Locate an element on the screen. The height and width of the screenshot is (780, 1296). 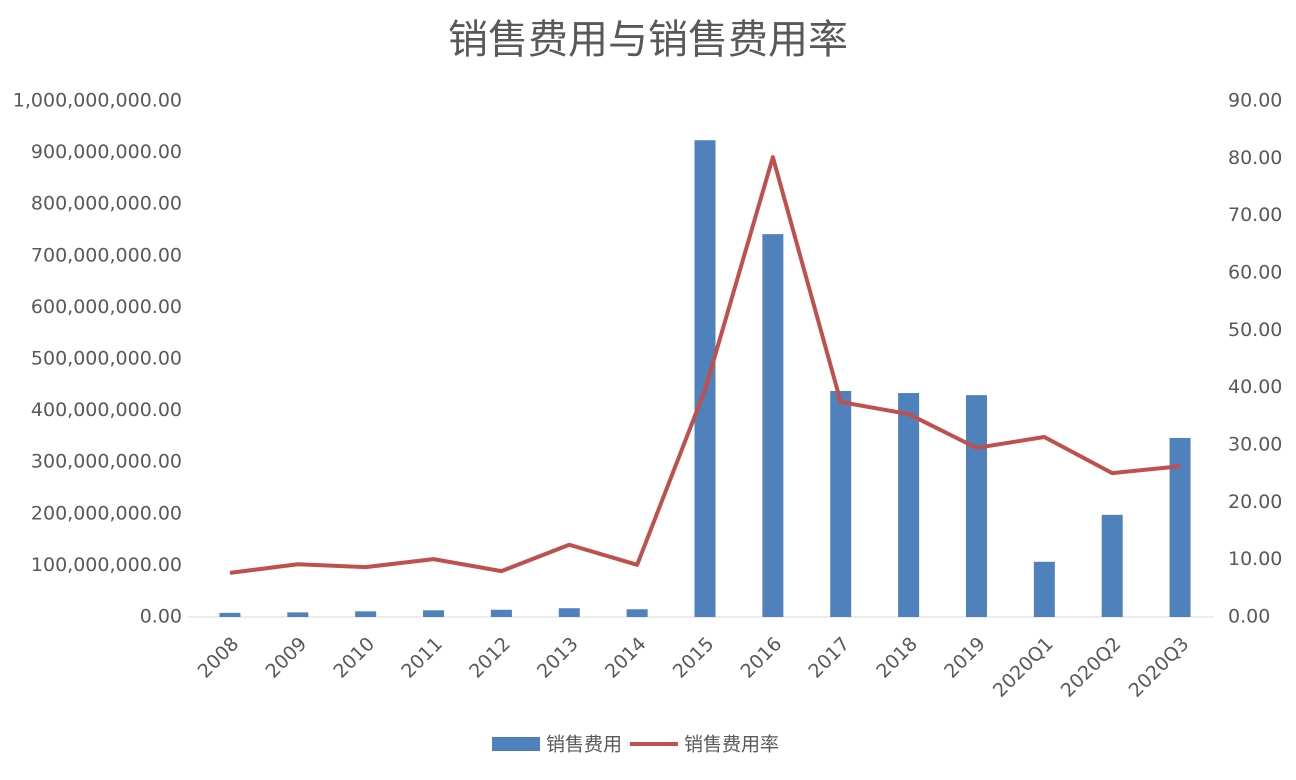
x-tick-label: 2013 is located at coordinates (558, 658).